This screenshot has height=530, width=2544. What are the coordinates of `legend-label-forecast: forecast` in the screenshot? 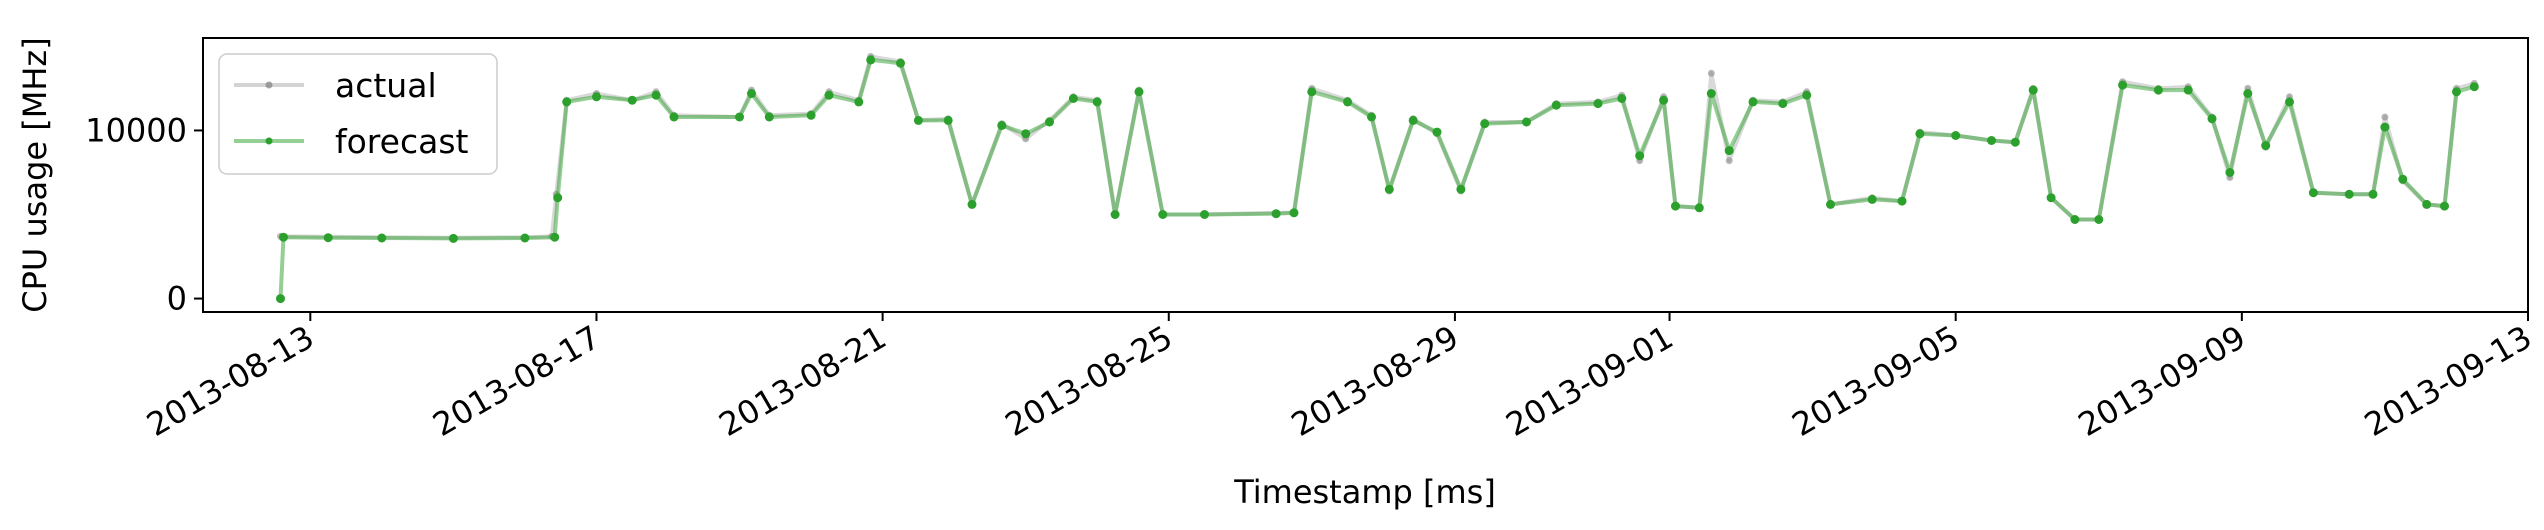 It's located at (402, 141).